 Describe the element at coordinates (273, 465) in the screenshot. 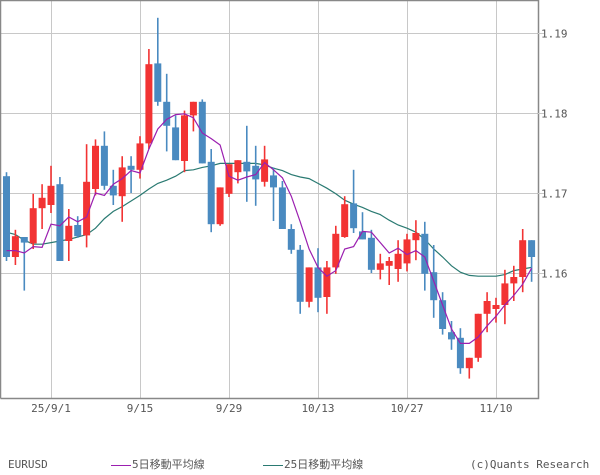

I see `ma25-swatch` at that location.